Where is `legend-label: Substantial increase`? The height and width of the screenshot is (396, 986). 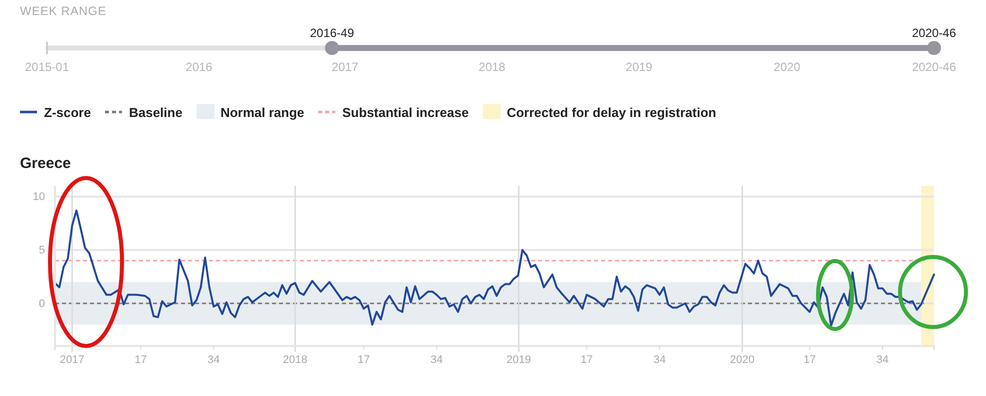 legend-label: Substantial increase is located at coordinates (405, 112).